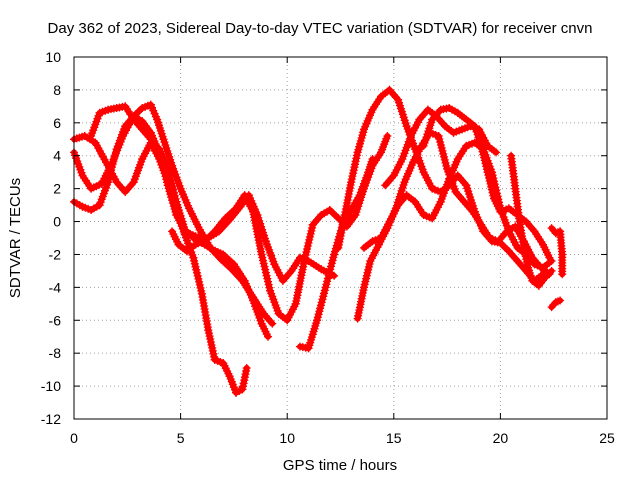 Image resolution: width=640 pixels, height=480 pixels. What do you see at coordinates (607, 438) in the screenshot?
I see `x-tick-label: 25` at bounding box center [607, 438].